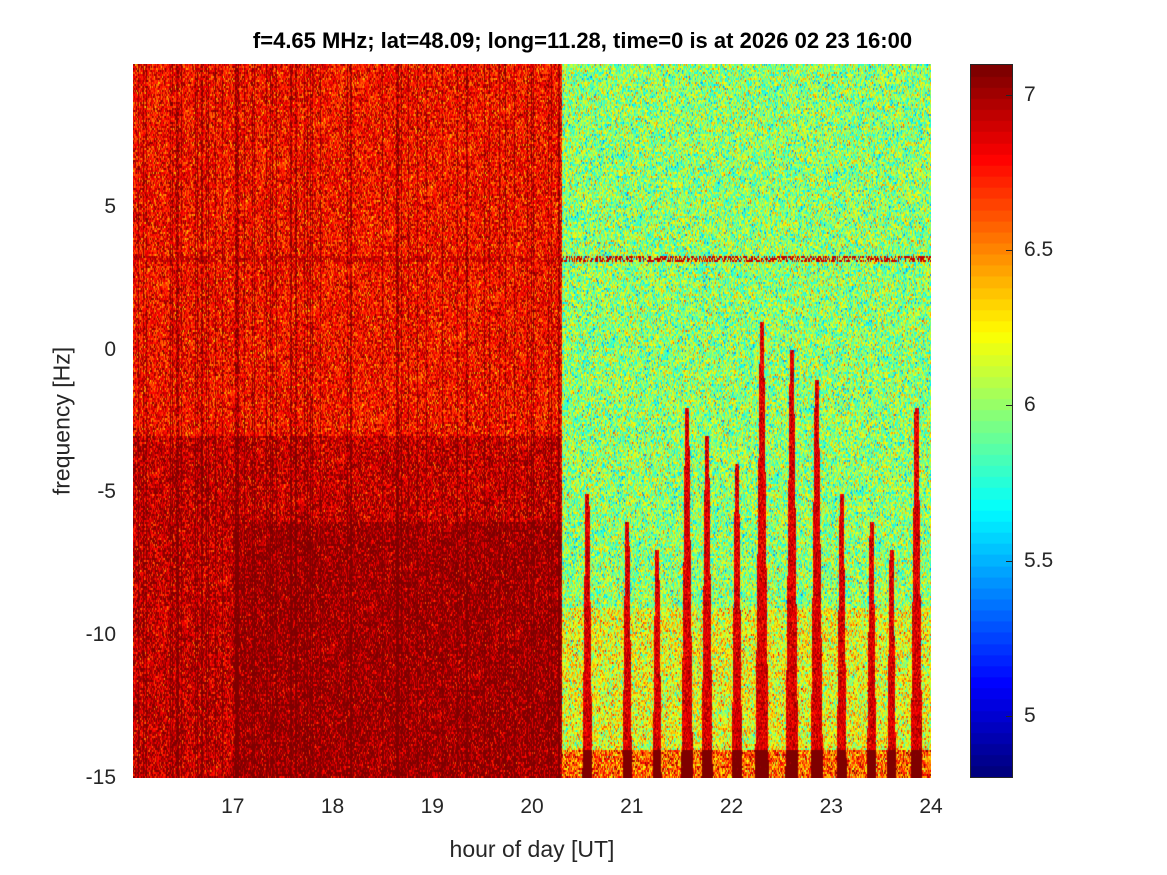  Describe the element at coordinates (100, 635) in the screenshot. I see `y-tick-label: -10` at that location.